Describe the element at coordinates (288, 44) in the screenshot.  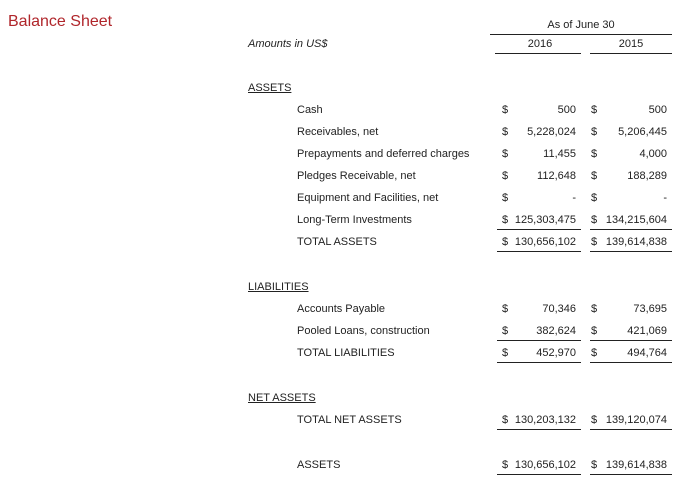
I see `units: Amounts in US$` at that location.